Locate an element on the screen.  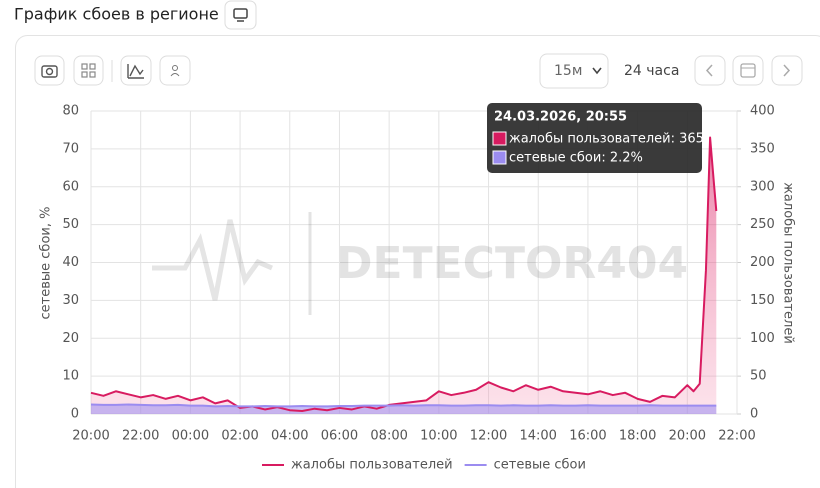
x-tick-label: 08:00 is located at coordinates (388, 436).